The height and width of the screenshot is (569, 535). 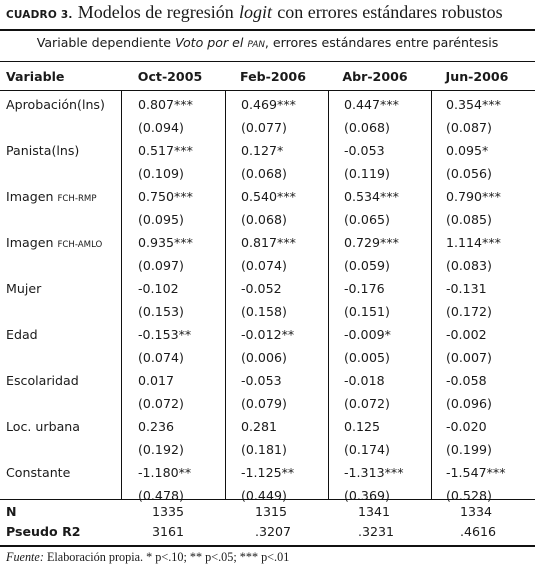 What do you see at coordinates (264, 311) in the screenshot?
I see `standard-error-cell: (0.158)` at bounding box center [264, 311].